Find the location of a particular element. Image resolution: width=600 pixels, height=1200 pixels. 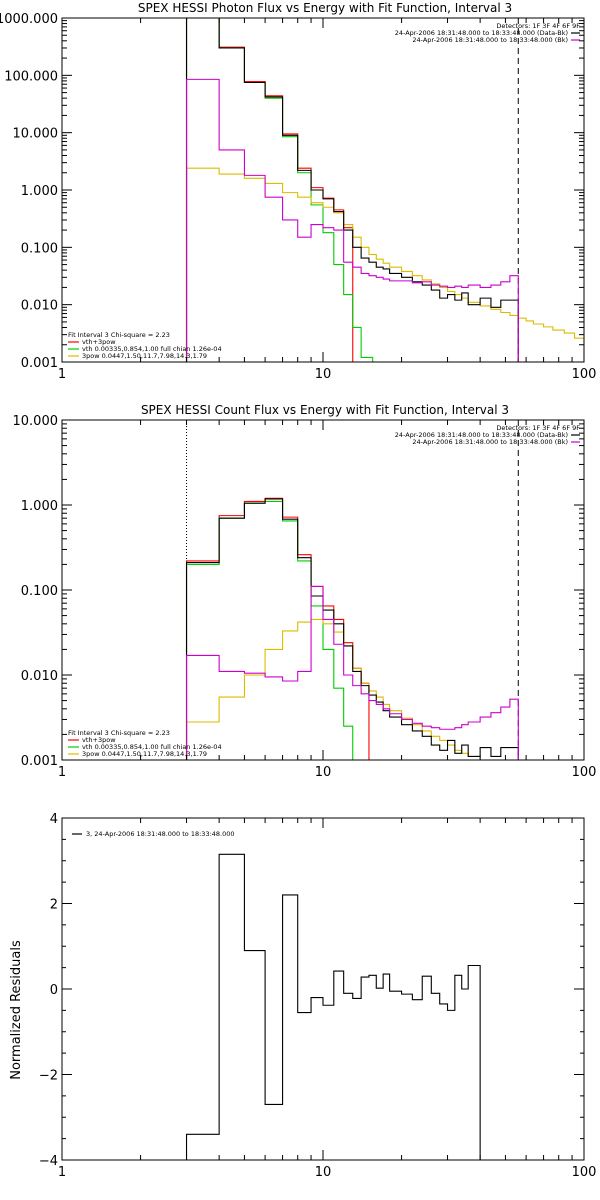

y-tick-label: −4 is located at coordinates (48, 1161).